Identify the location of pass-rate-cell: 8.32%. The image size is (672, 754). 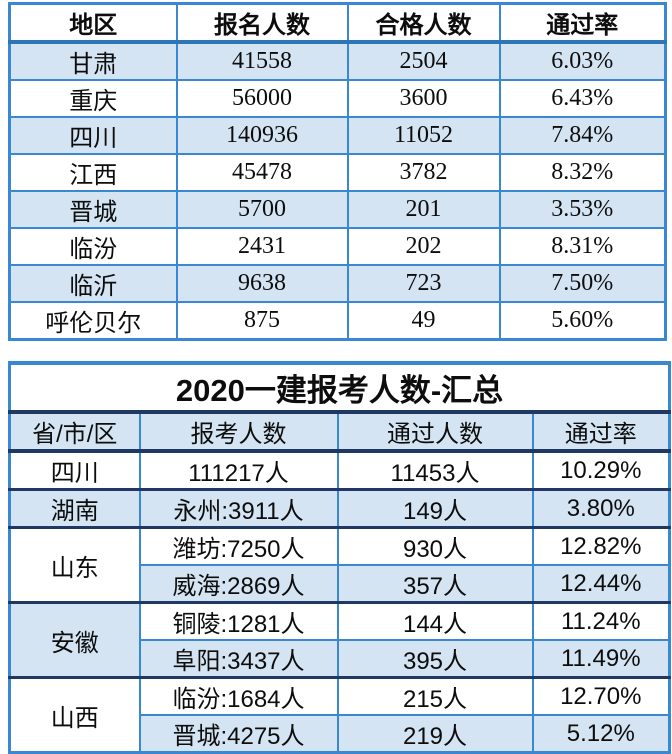
(582, 172).